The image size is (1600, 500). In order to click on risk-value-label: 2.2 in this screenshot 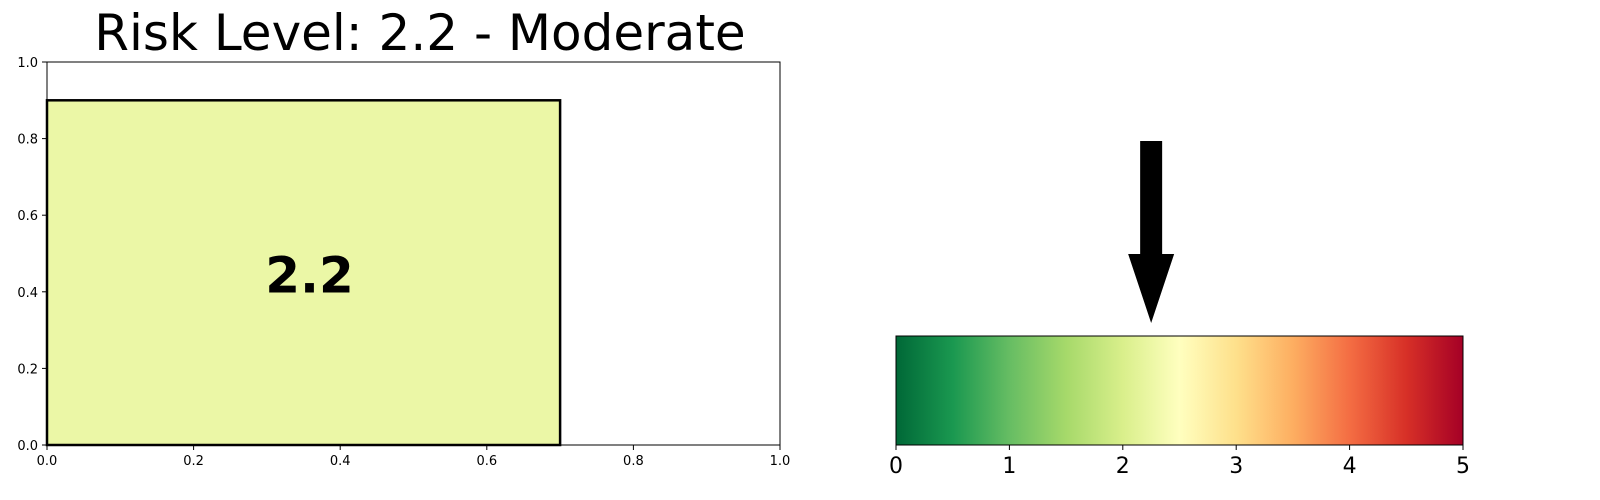, I will do `click(309, 276)`.